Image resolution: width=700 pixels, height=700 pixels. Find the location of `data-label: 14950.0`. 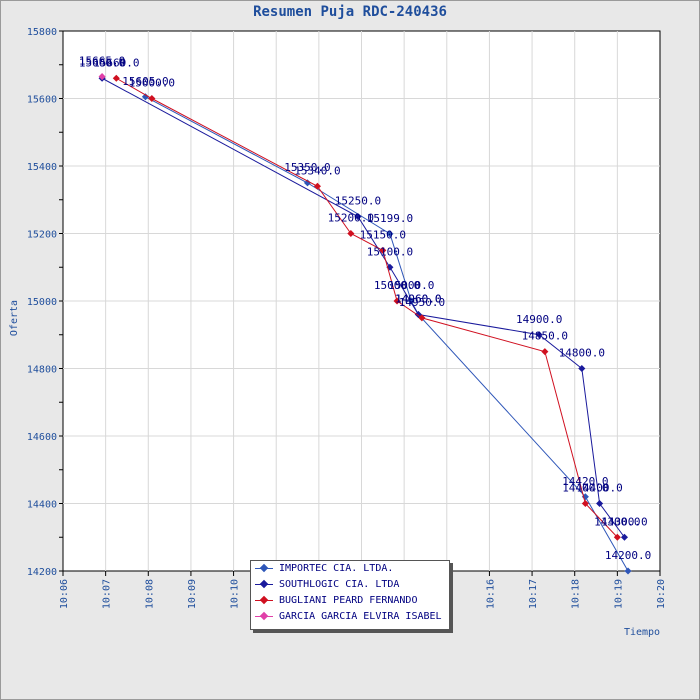

data-label: 14950.0 is located at coordinates (422, 302).